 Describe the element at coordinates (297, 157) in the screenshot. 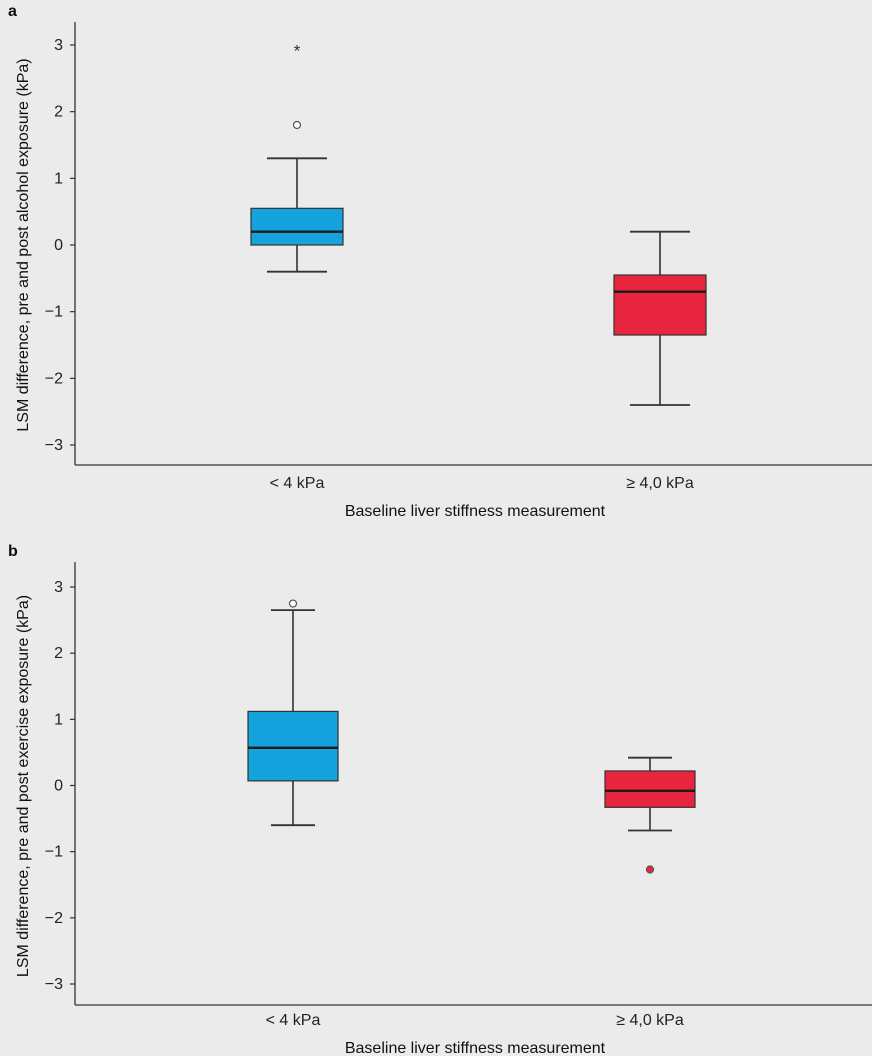

I see `box-group: *` at that location.